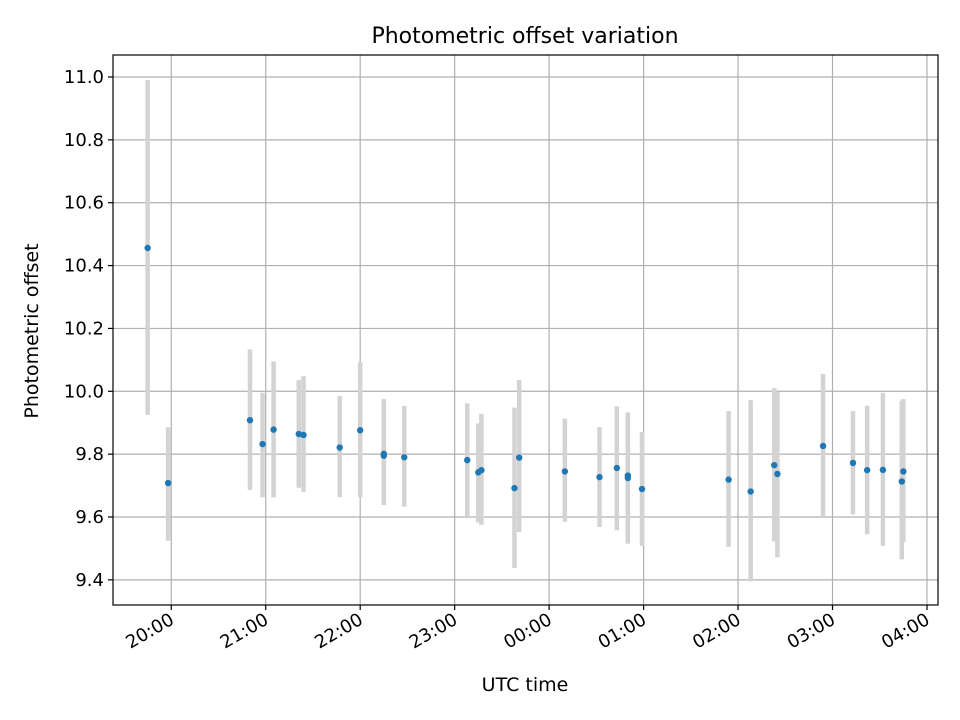 The height and width of the screenshot is (720, 960). Describe the element at coordinates (84, 77) in the screenshot. I see `y-tick-label: 11.0` at that location.